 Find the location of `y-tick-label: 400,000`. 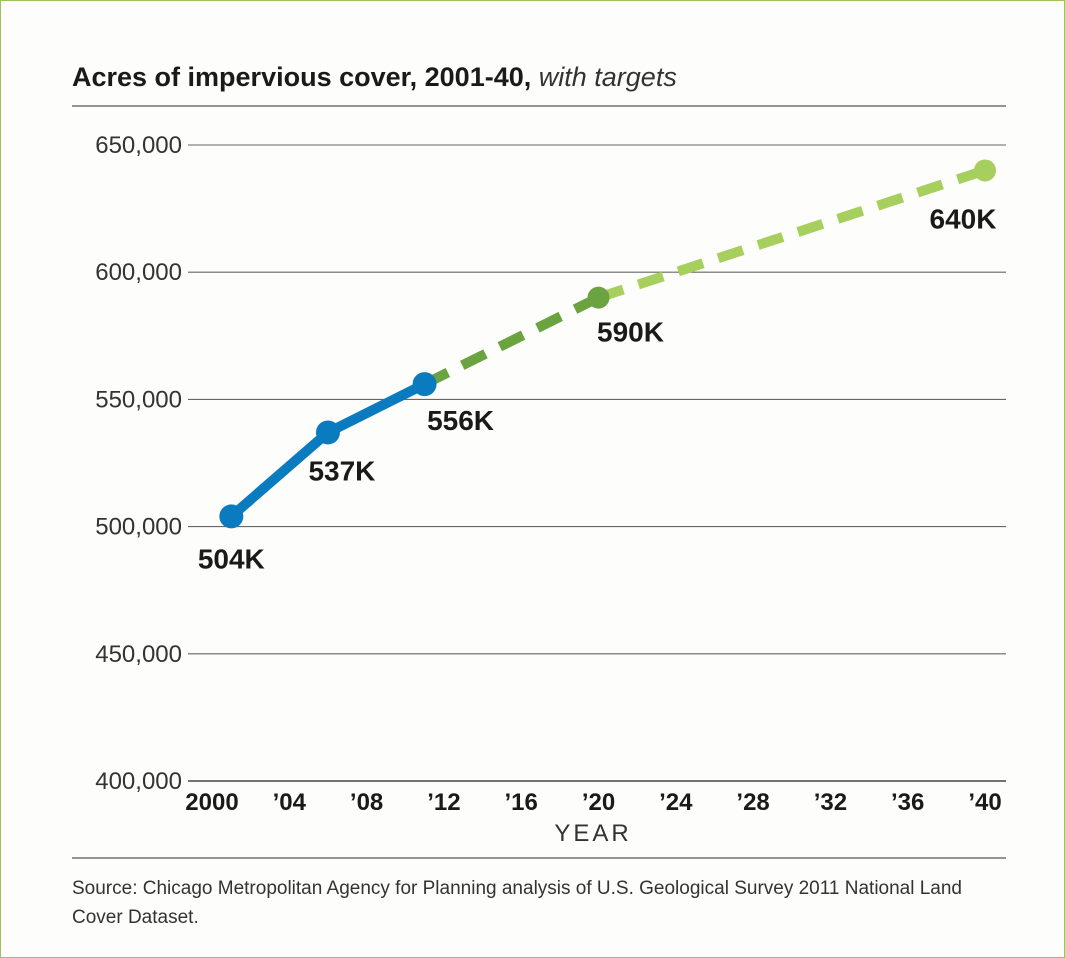

y-tick-label: 400,000 is located at coordinates (138, 781).